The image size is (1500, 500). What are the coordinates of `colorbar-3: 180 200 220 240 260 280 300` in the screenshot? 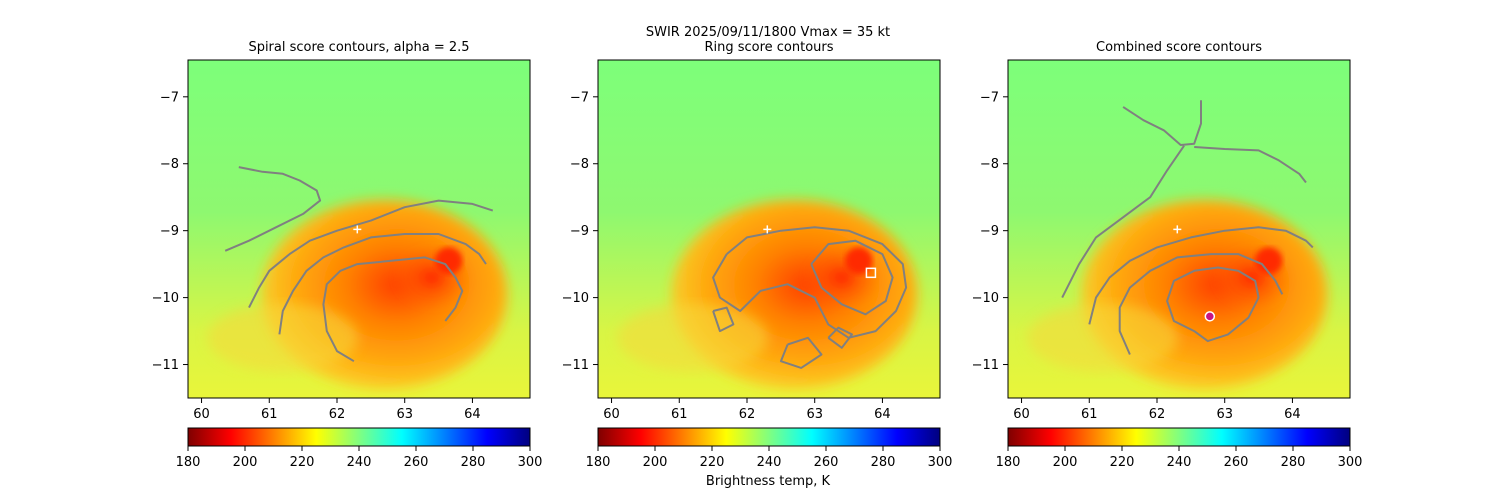 It's located at (1179, 448).